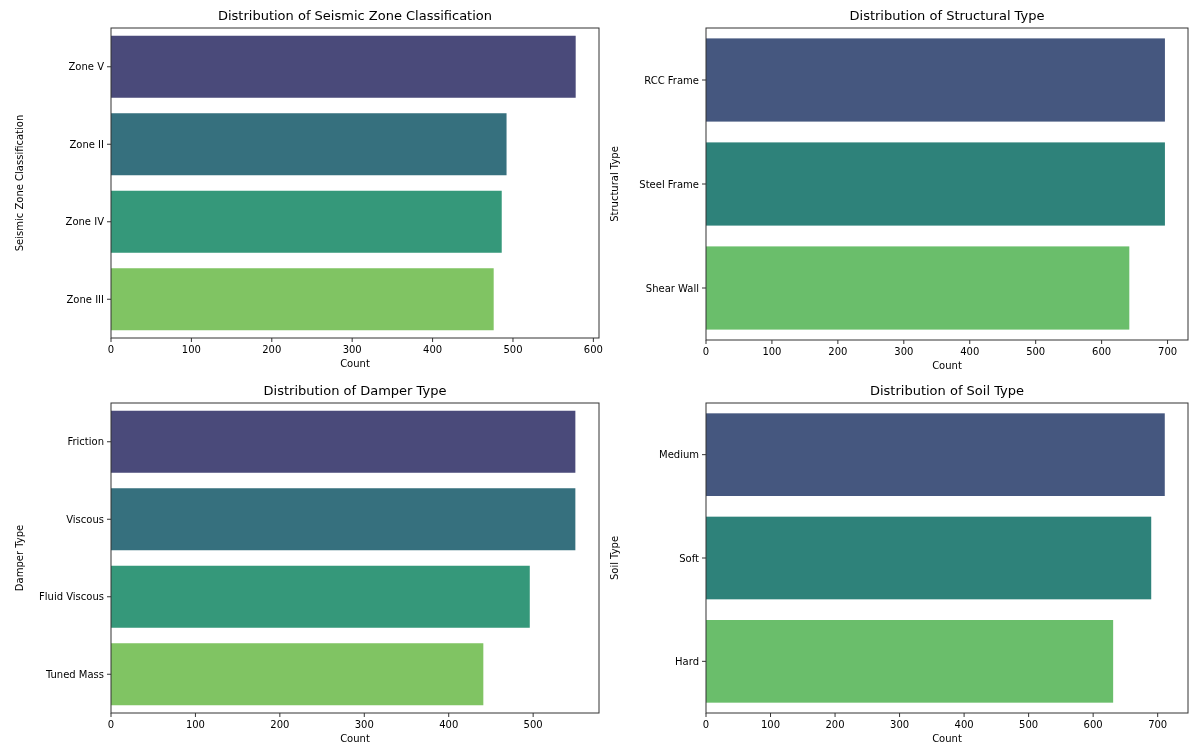 This screenshot has height=744, width=1192. Describe the element at coordinates (85, 222) in the screenshot. I see `y-tick-label: Zone IV` at that location.